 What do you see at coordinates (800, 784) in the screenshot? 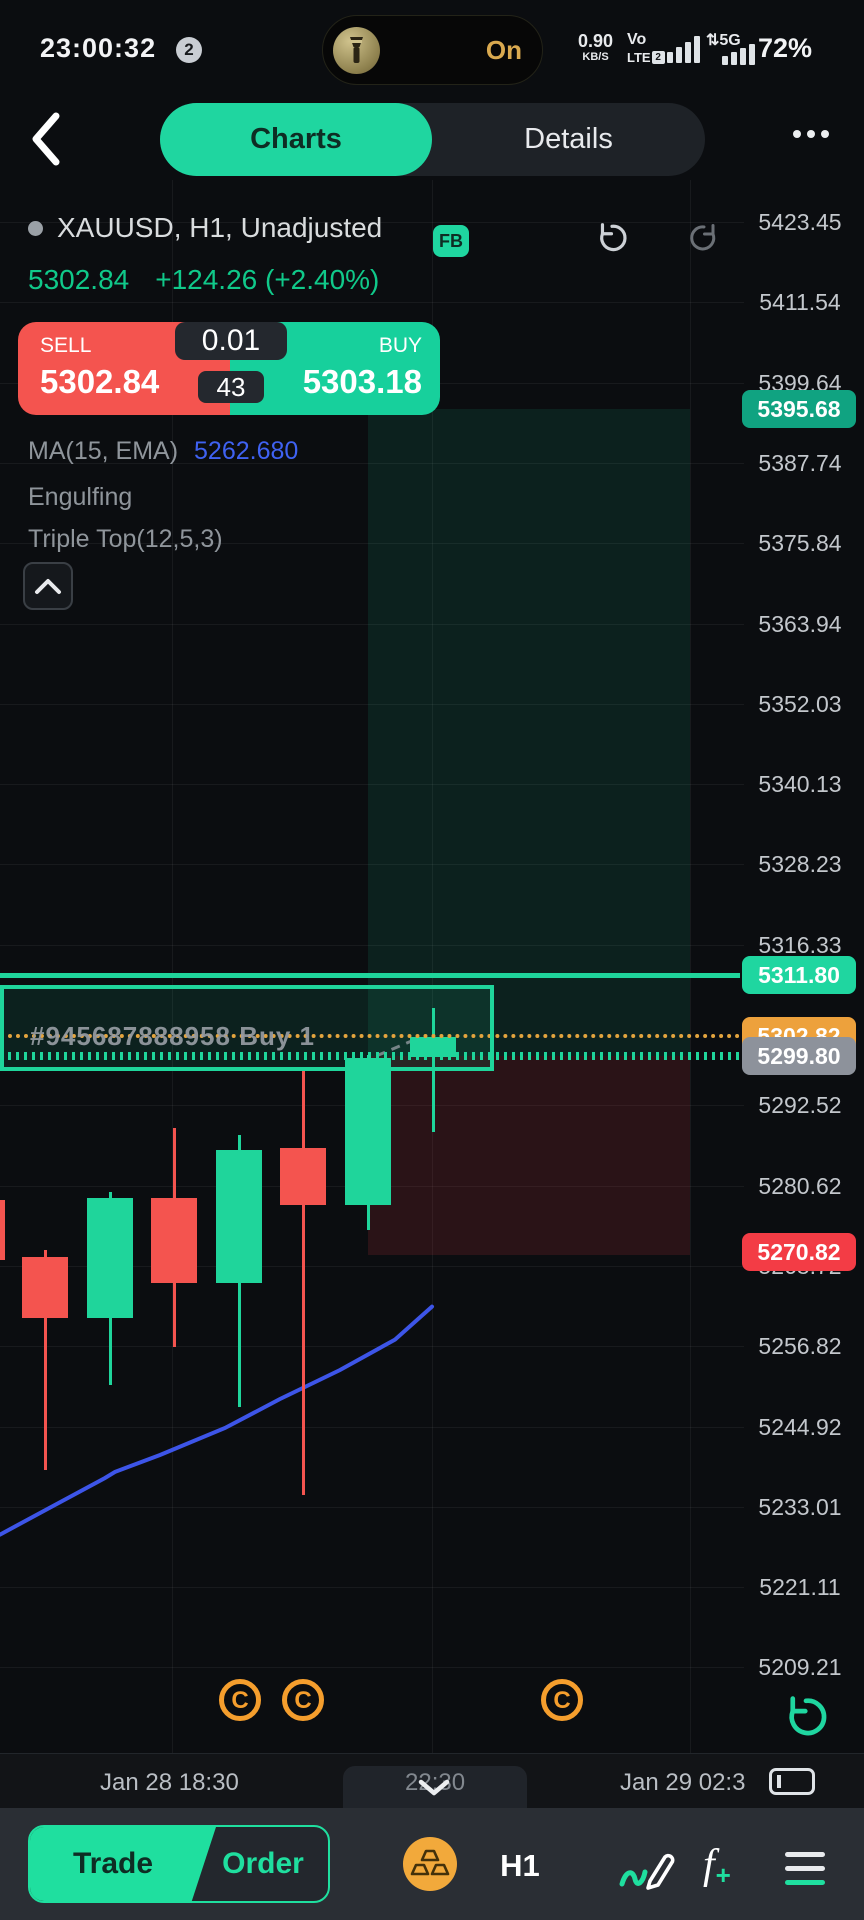
I see `price-tick-label: 5340.13` at bounding box center [800, 784].